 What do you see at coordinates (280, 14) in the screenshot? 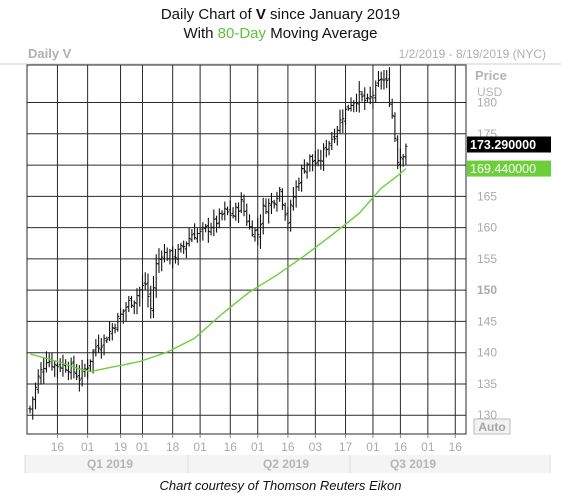
I see `title-line-1: Daily Chart of V since January 2019` at bounding box center [280, 14].